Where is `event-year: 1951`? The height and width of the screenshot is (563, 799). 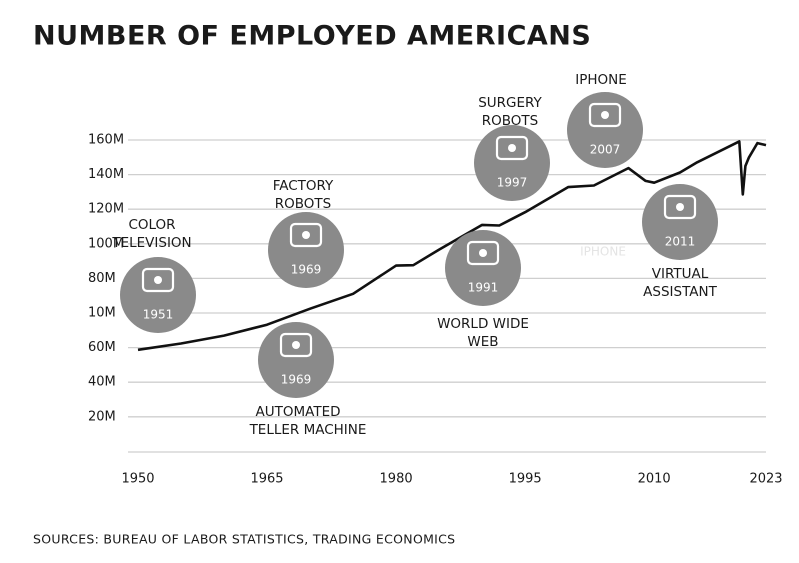 event-year: 1951 is located at coordinates (158, 315).